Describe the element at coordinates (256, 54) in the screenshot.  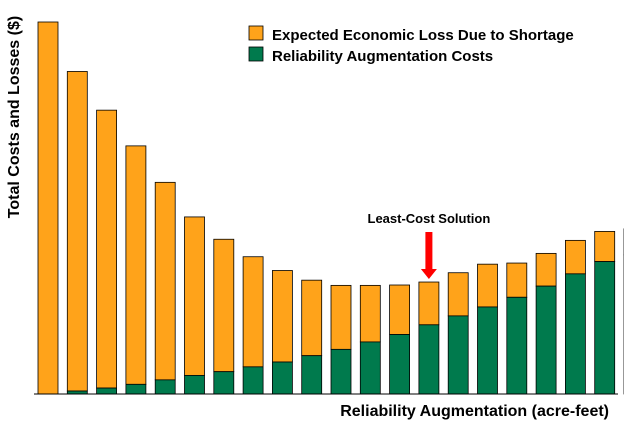
I see `legend-swatch-augmentation-costs` at that location.